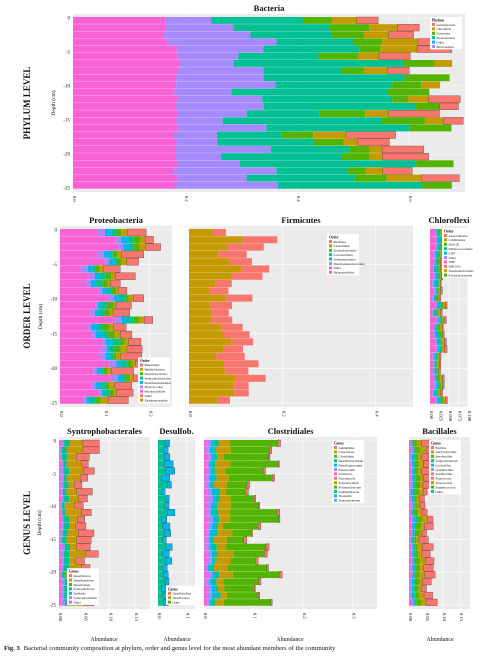 The height and width of the screenshot is (660, 490). I want to click on legend-entry: Other, so click(440, 492).